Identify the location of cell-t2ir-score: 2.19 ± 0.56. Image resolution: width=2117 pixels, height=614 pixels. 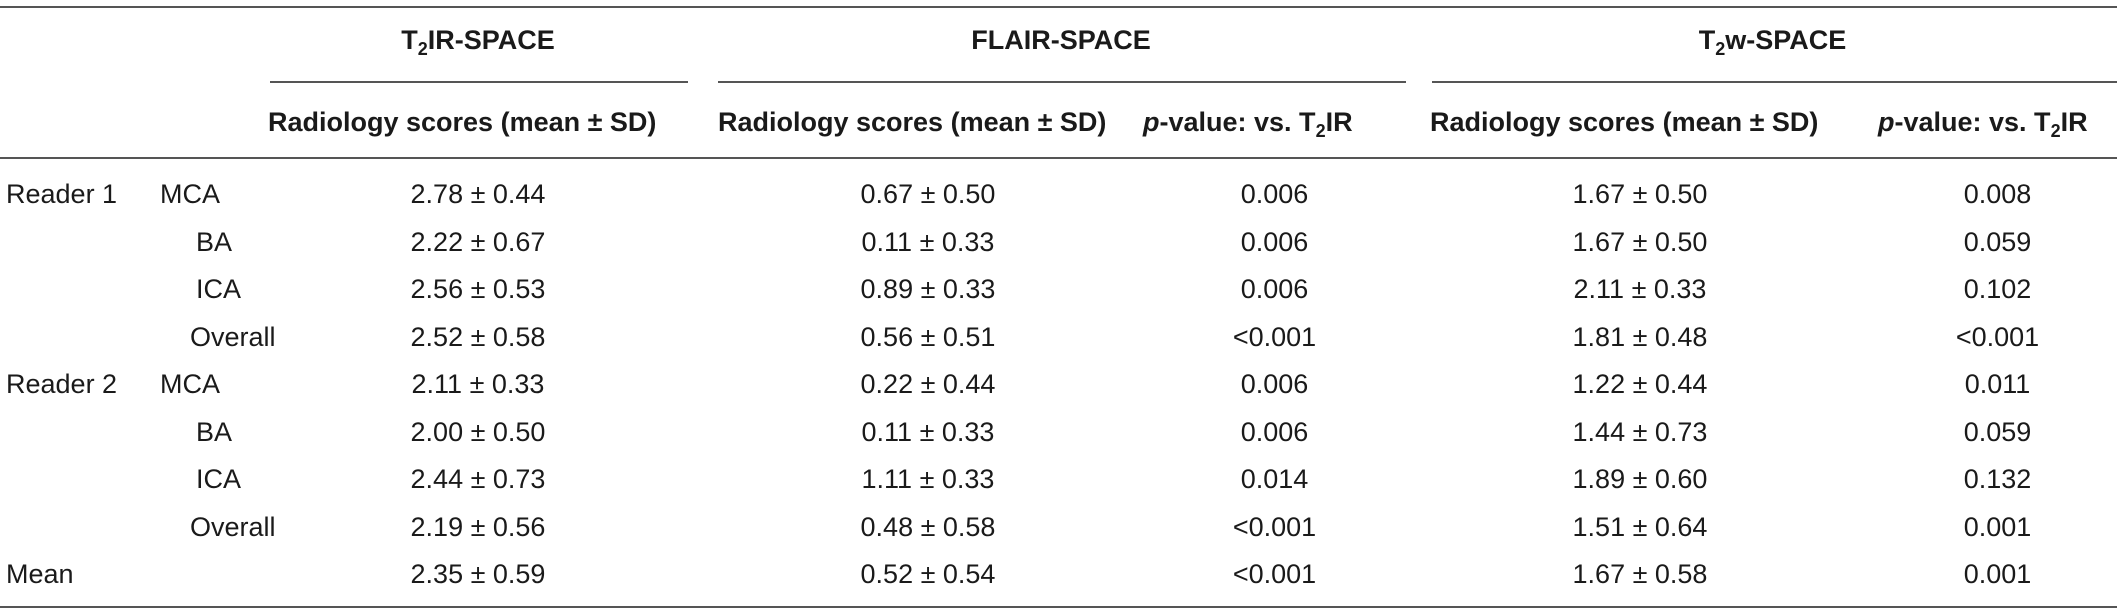
(478, 526).